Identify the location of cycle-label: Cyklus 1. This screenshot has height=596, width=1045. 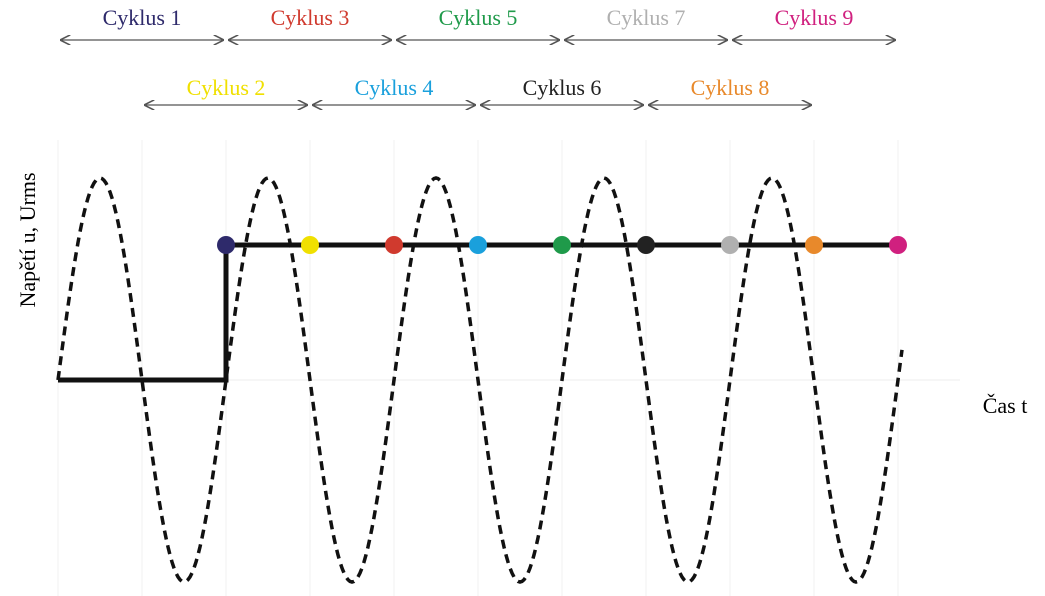
(142, 17).